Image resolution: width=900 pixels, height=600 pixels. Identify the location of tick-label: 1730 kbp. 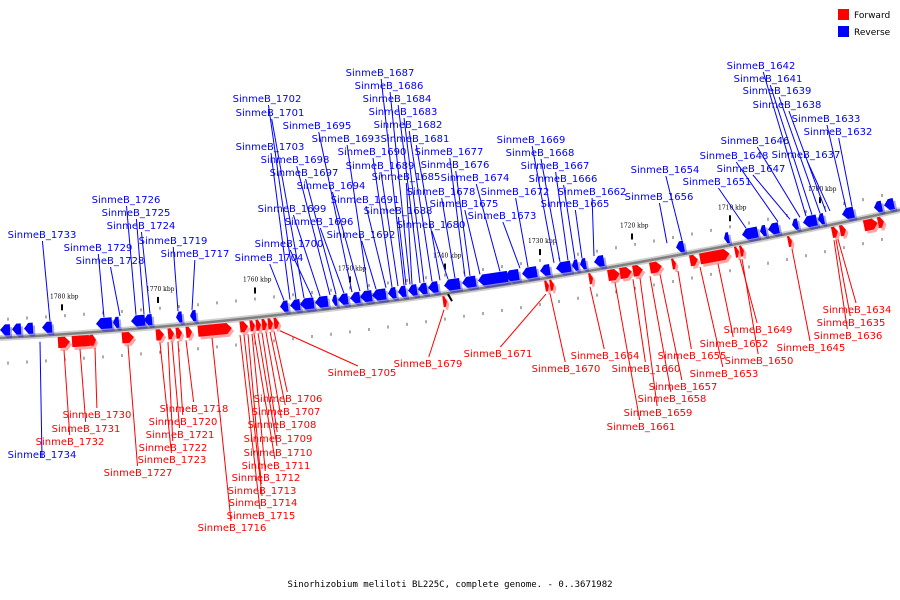
(542, 241).